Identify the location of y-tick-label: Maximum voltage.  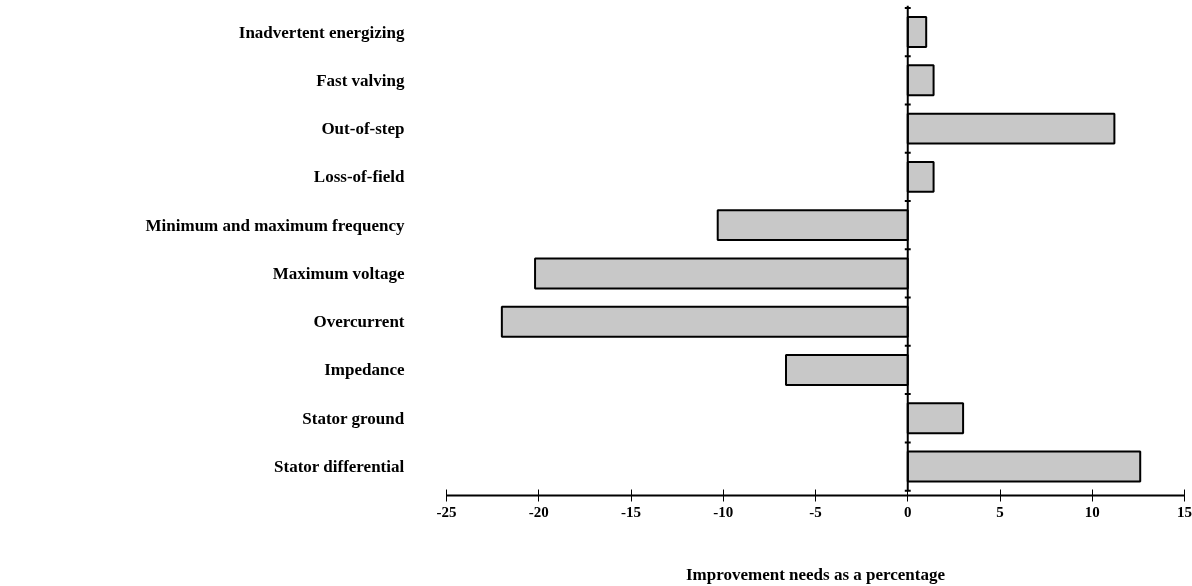
(338, 273).